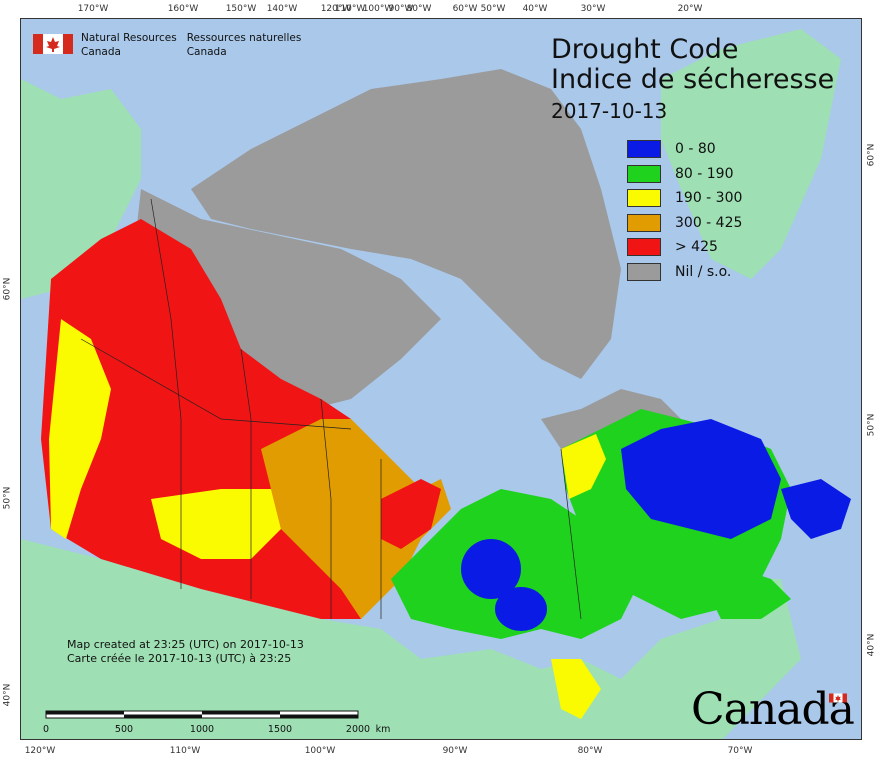 This screenshot has height=760, width=880. Describe the element at coordinates (282, 9) in the screenshot. I see `graticule-label: 140°W` at that location.